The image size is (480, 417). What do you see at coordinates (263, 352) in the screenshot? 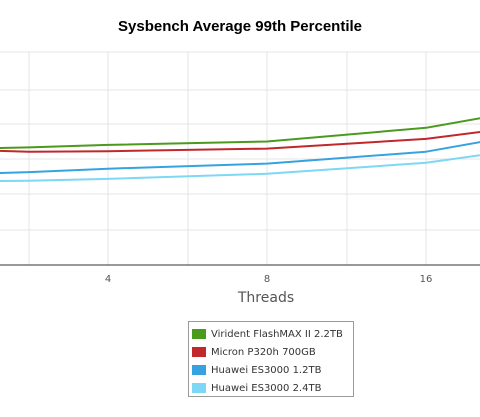
I see `legend-label: Micron P320h 700GB` at bounding box center [263, 352].